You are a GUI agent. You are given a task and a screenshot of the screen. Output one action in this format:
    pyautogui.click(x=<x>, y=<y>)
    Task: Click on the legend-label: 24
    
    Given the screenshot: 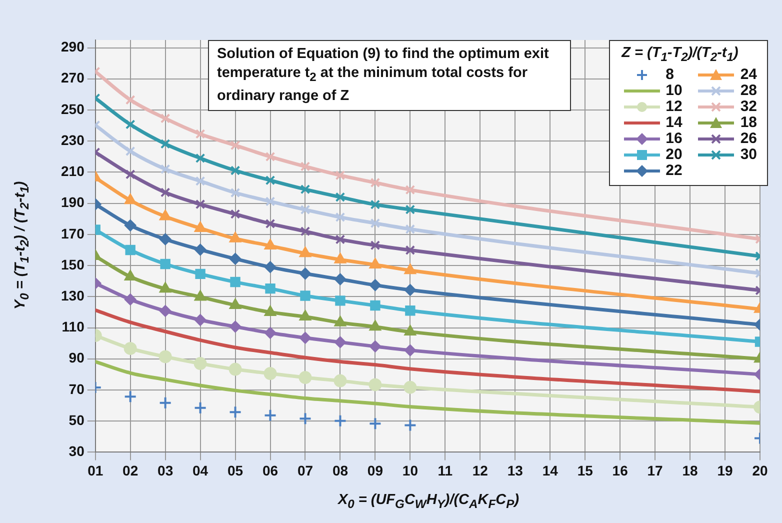 What is the action you would take?
    pyautogui.click(x=748, y=74)
    